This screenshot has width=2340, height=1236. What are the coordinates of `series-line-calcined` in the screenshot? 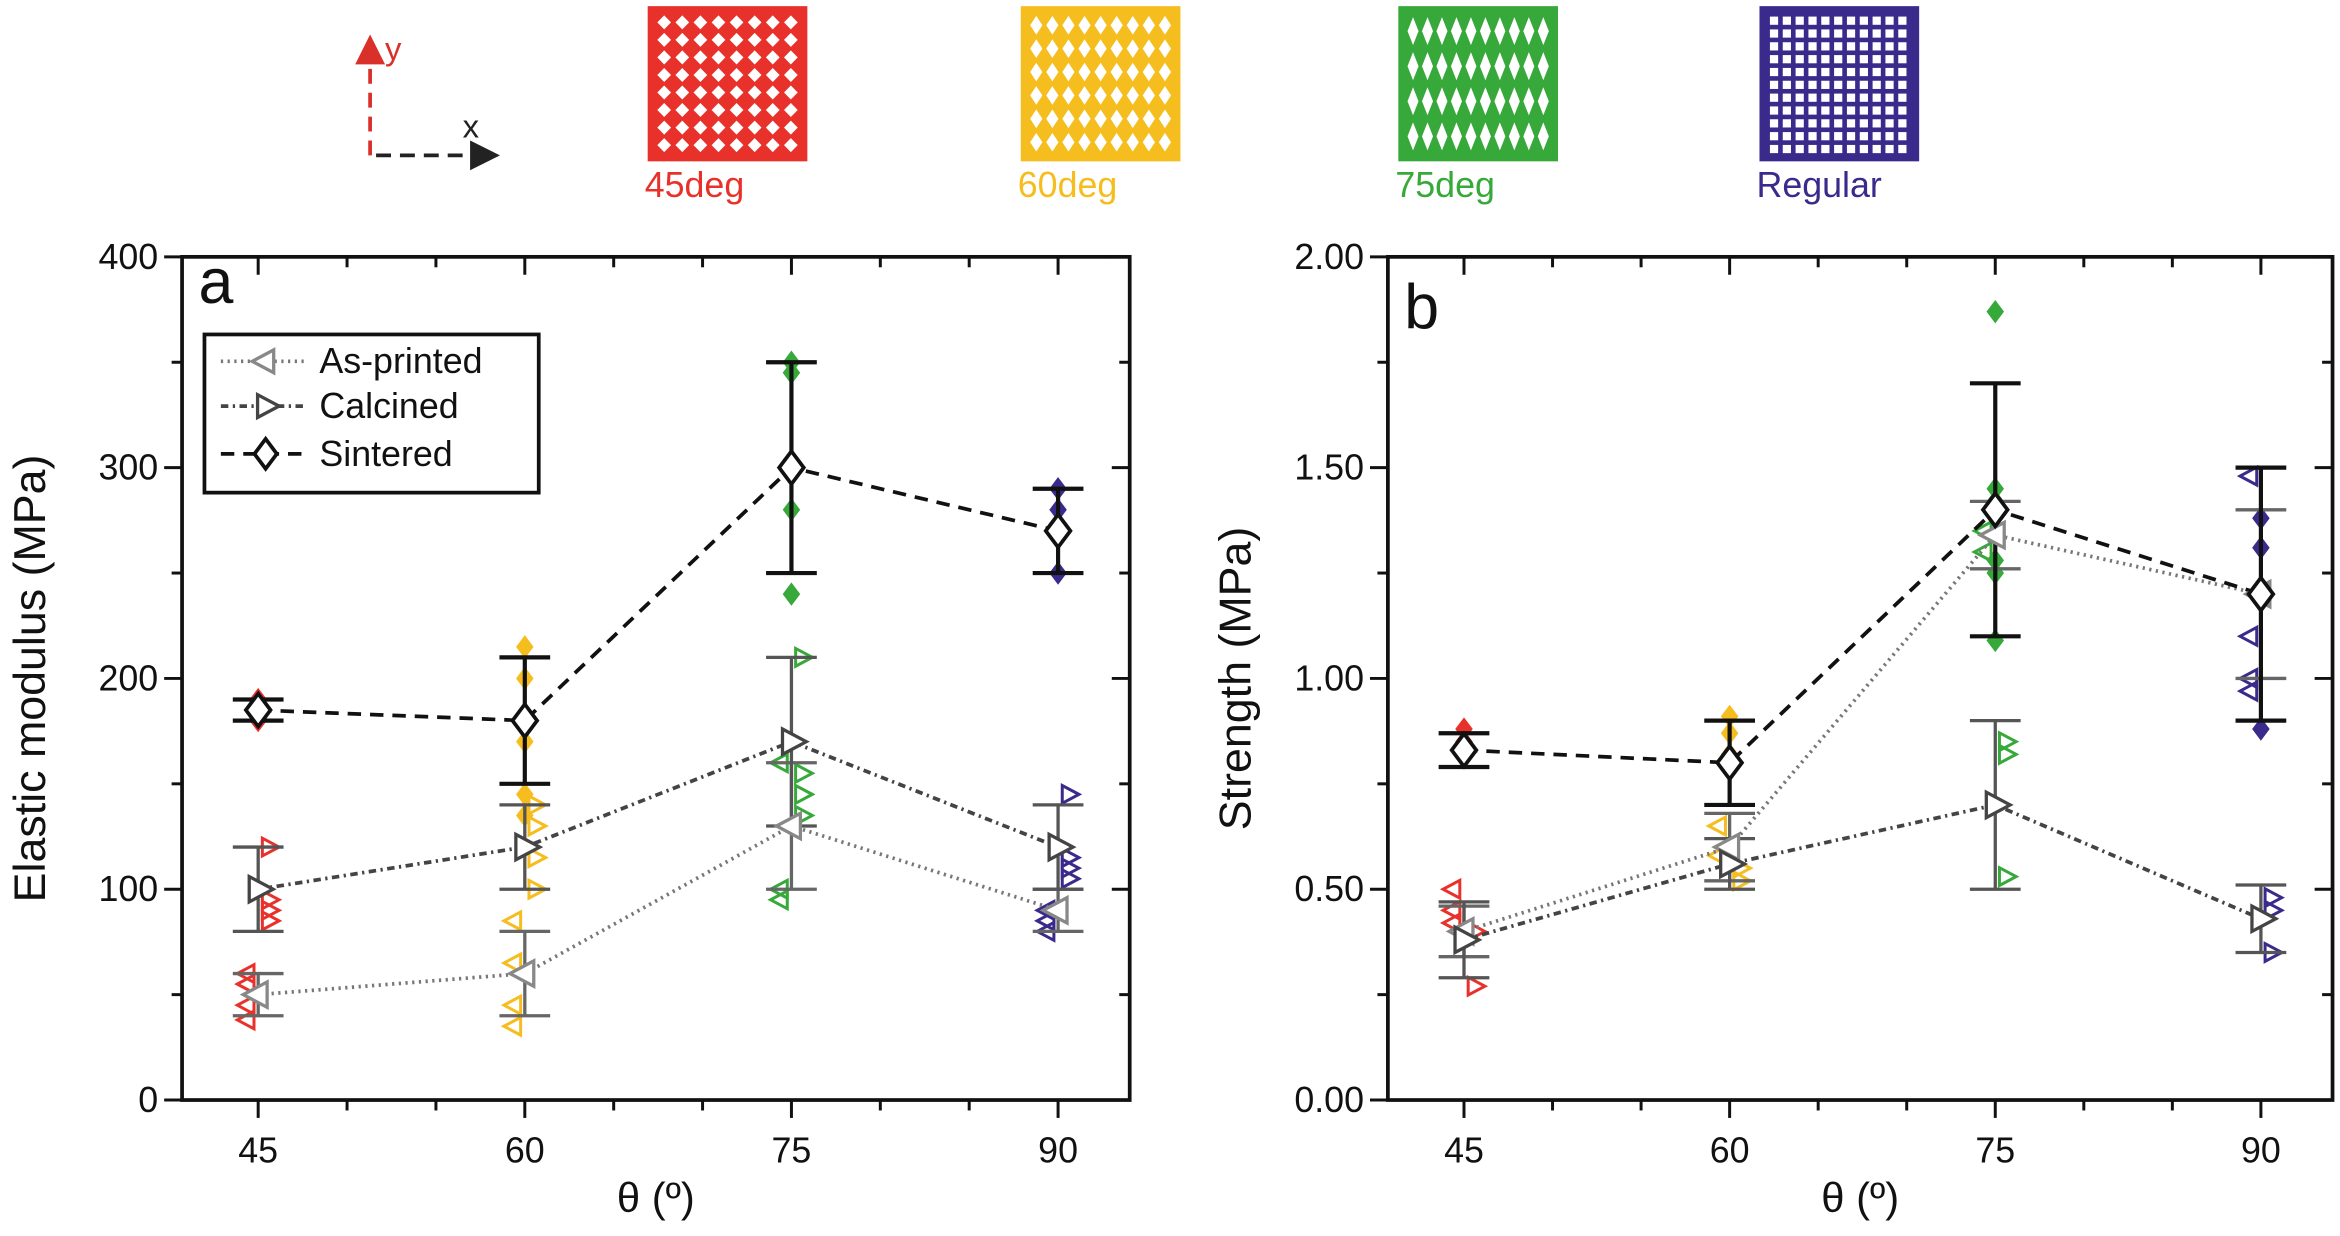 It's located at (658, 815).